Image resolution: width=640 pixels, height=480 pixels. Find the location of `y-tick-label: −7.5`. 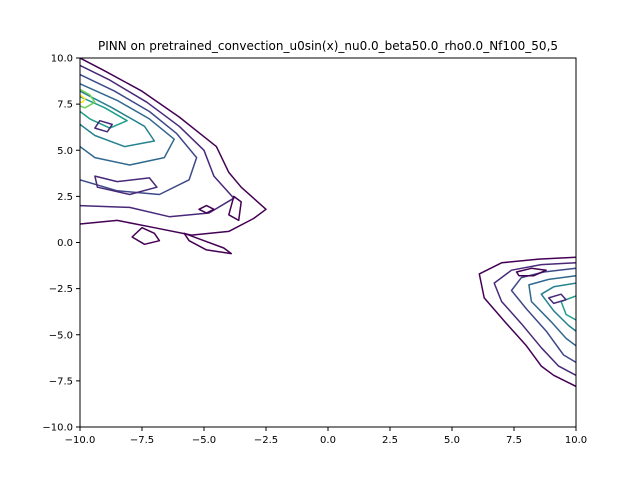

y-tick-label: −7.5 is located at coordinates (61, 381).